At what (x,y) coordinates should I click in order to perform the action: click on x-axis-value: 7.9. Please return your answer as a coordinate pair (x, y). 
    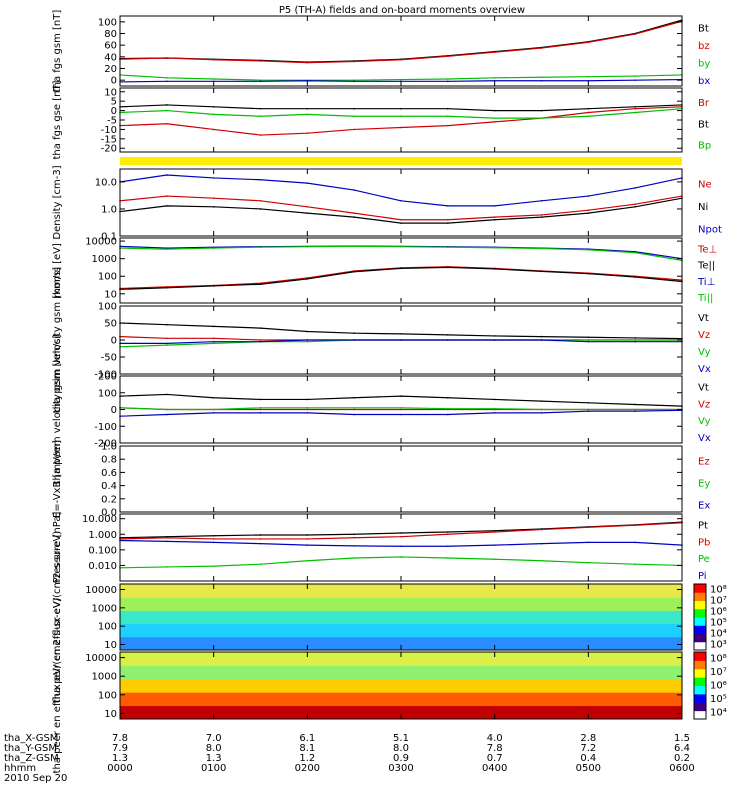
    Looking at the image, I should click on (120, 748).